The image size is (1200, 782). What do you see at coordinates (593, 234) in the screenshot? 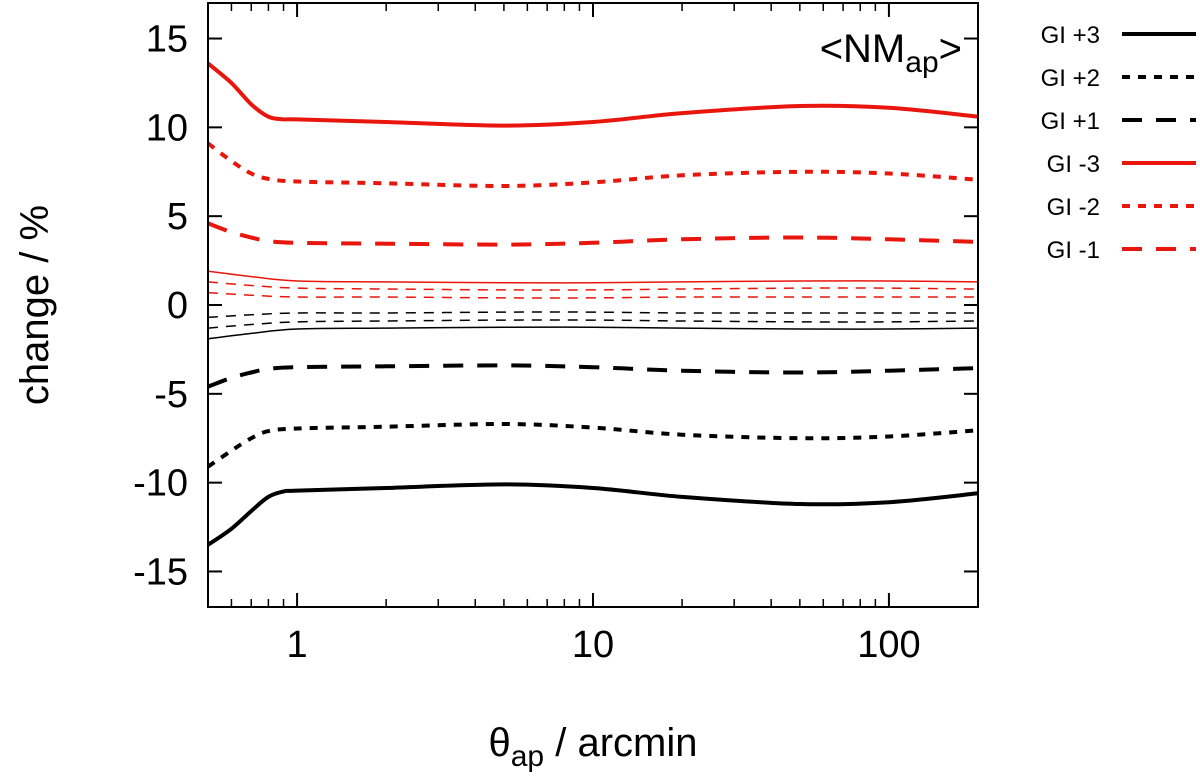
I see `series-line-giminus1` at bounding box center [593, 234].